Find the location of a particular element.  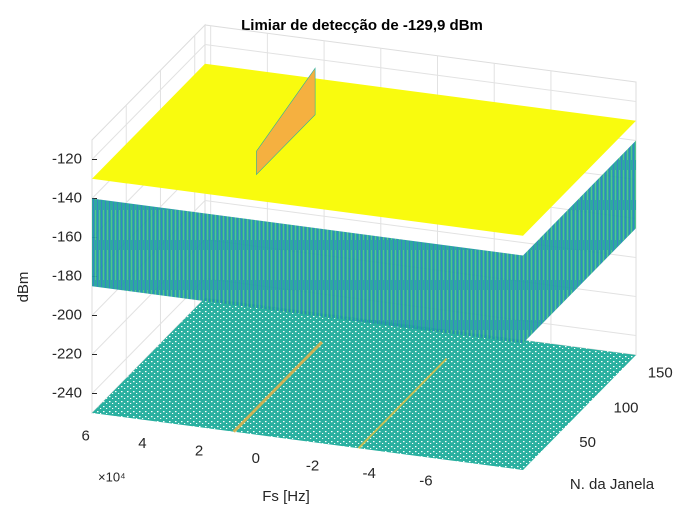

signal-peak is located at coordinates (286, 121).